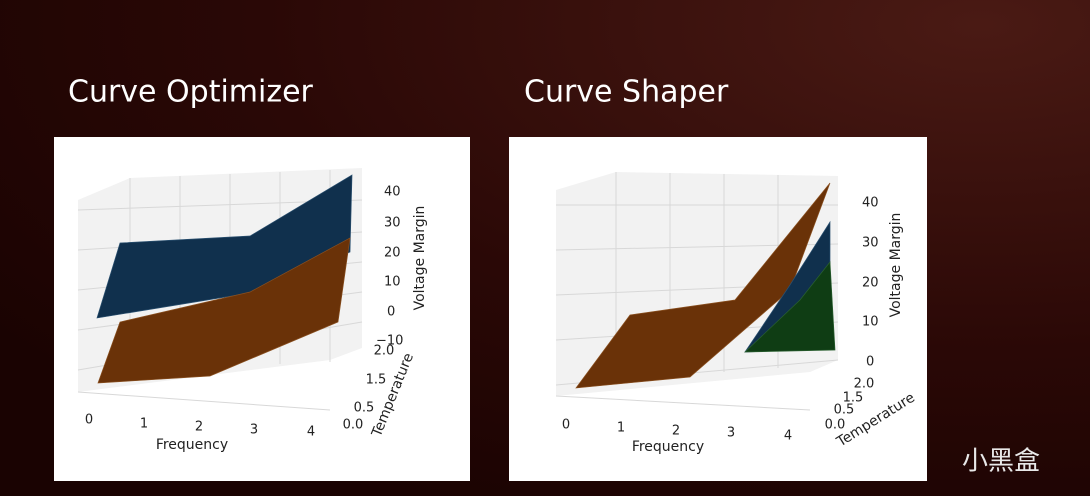 This screenshot has height=500, width=1090. What do you see at coordinates (389, 341) in the screenshot?
I see `z-tick-label: −10` at bounding box center [389, 341].